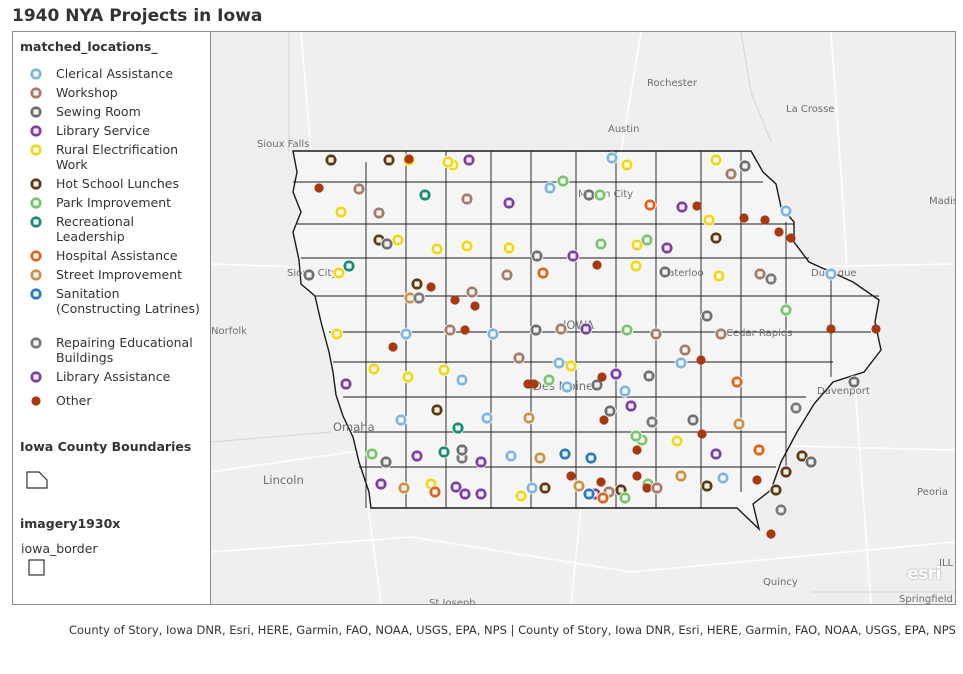 This screenshot has height=674, width=963. What do you see at coordinates (36, 131) in the screenshot?
I see `library-service-icon` at bounding box center [36, 131].